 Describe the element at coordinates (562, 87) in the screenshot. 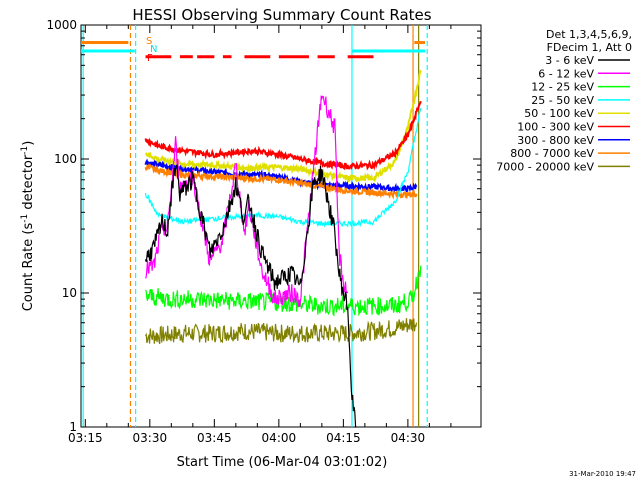

I see `legend-label-12-25-kev: 12 - 25 keV` at that location.